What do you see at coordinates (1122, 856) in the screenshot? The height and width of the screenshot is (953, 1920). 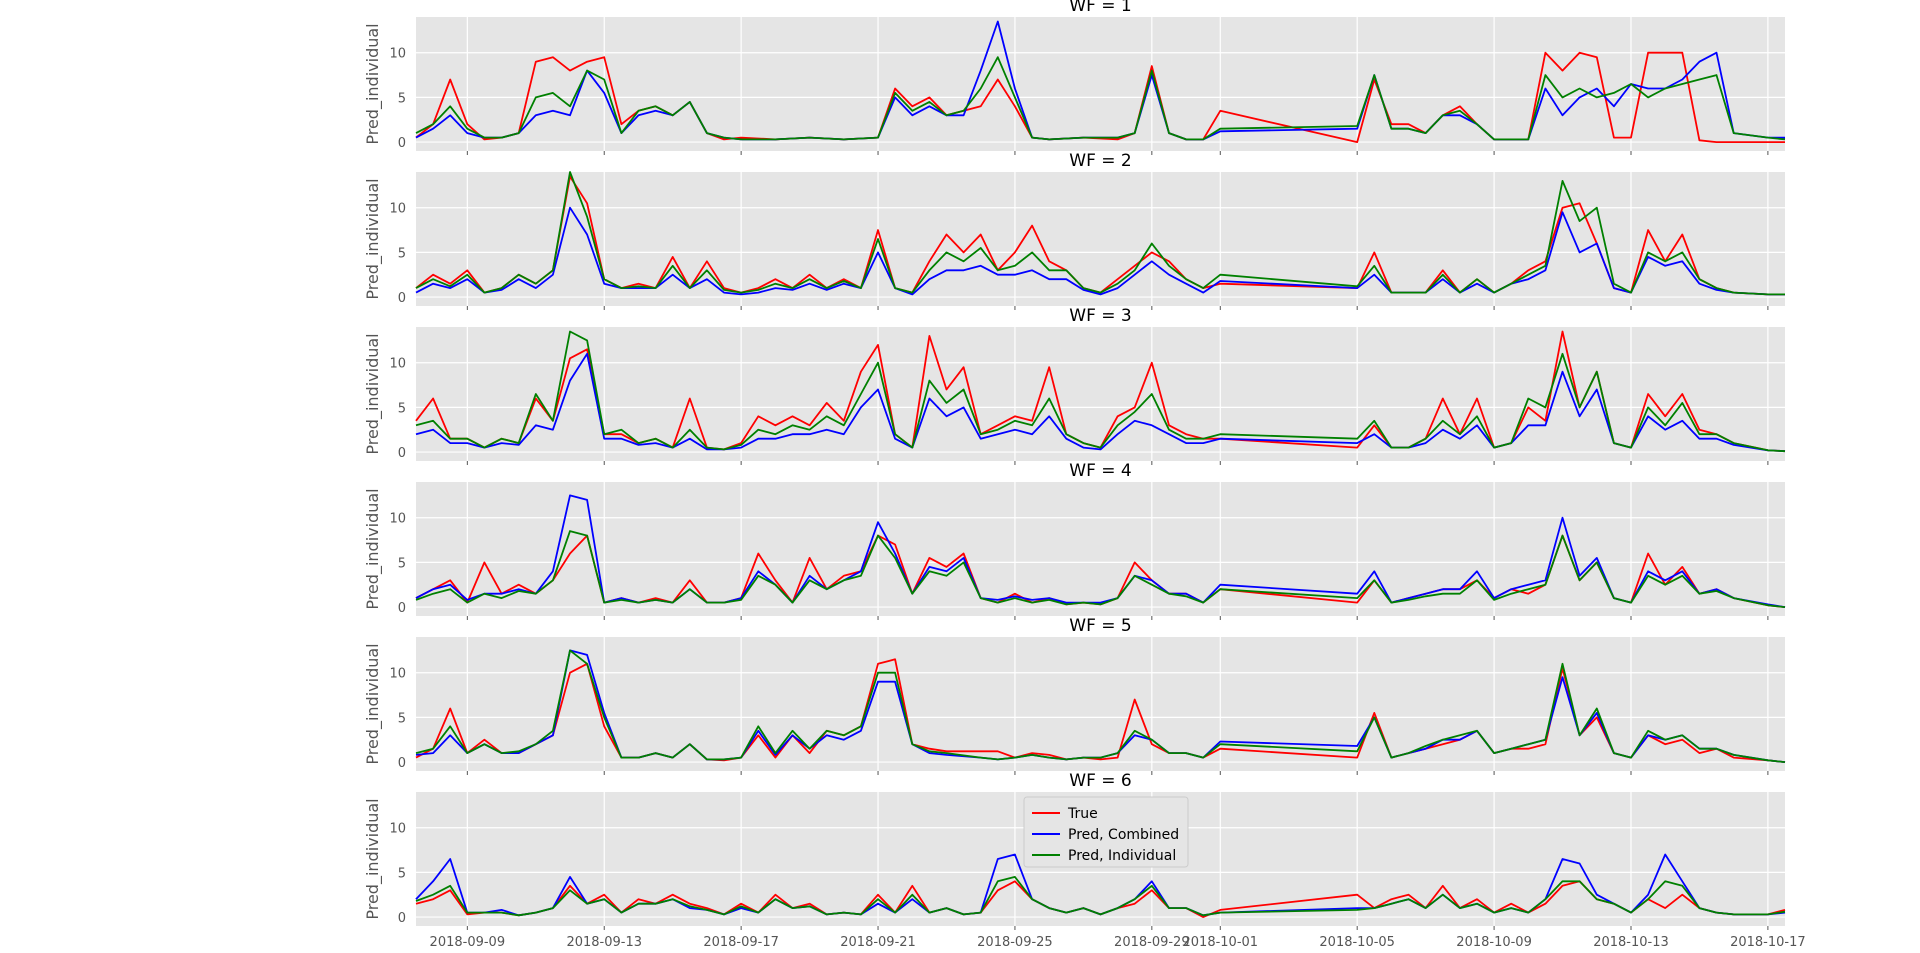 I see `legend-label: Pred, Individual` at bounding box center [1122, 856].